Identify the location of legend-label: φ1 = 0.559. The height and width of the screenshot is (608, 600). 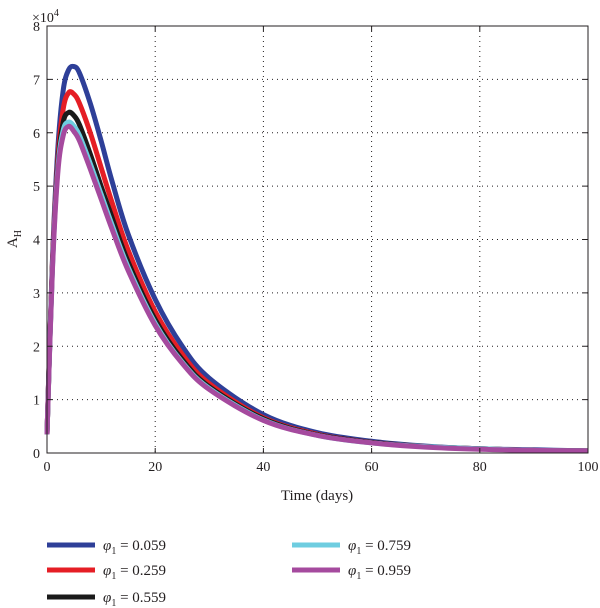
(134, 599).